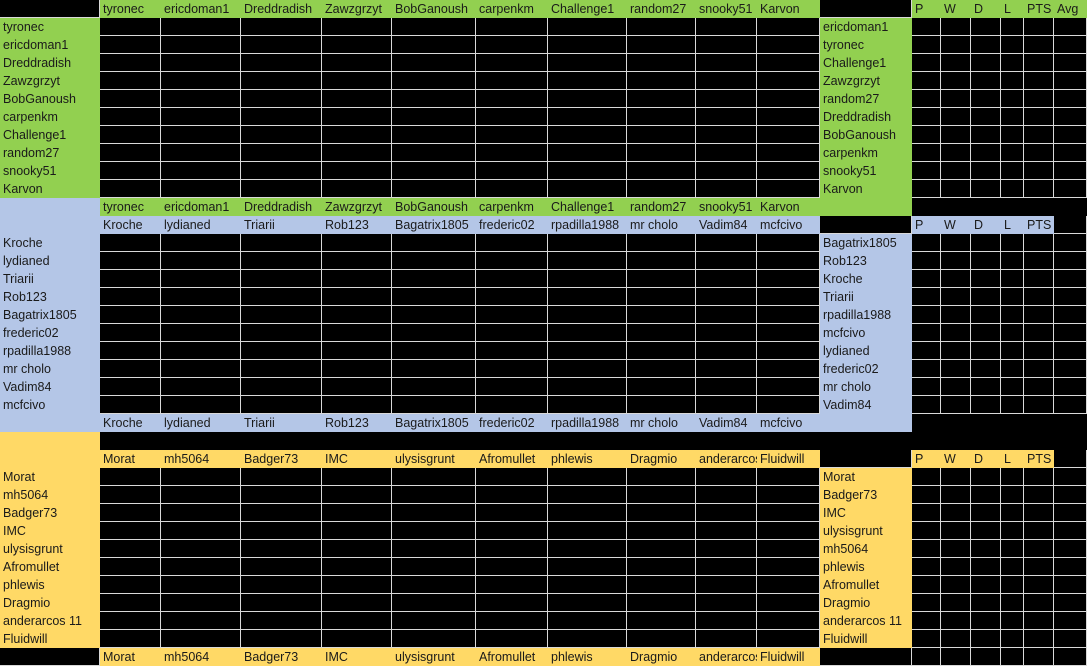 The width and height of the screenshot is (1087, 666). I want to click on column-header: tyronec, so click(130, 9).